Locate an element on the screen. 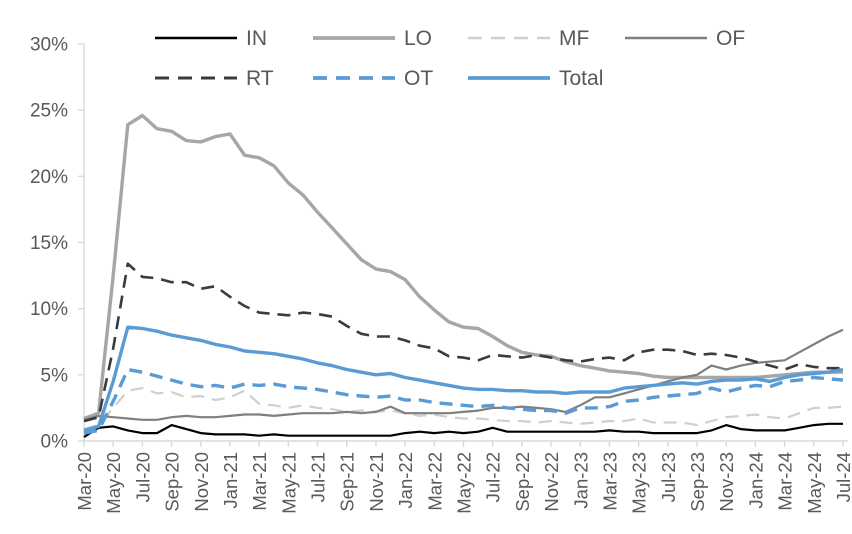 The image size is (852, 534). y-tick-label: 15% is located at coordinates (49, 243).